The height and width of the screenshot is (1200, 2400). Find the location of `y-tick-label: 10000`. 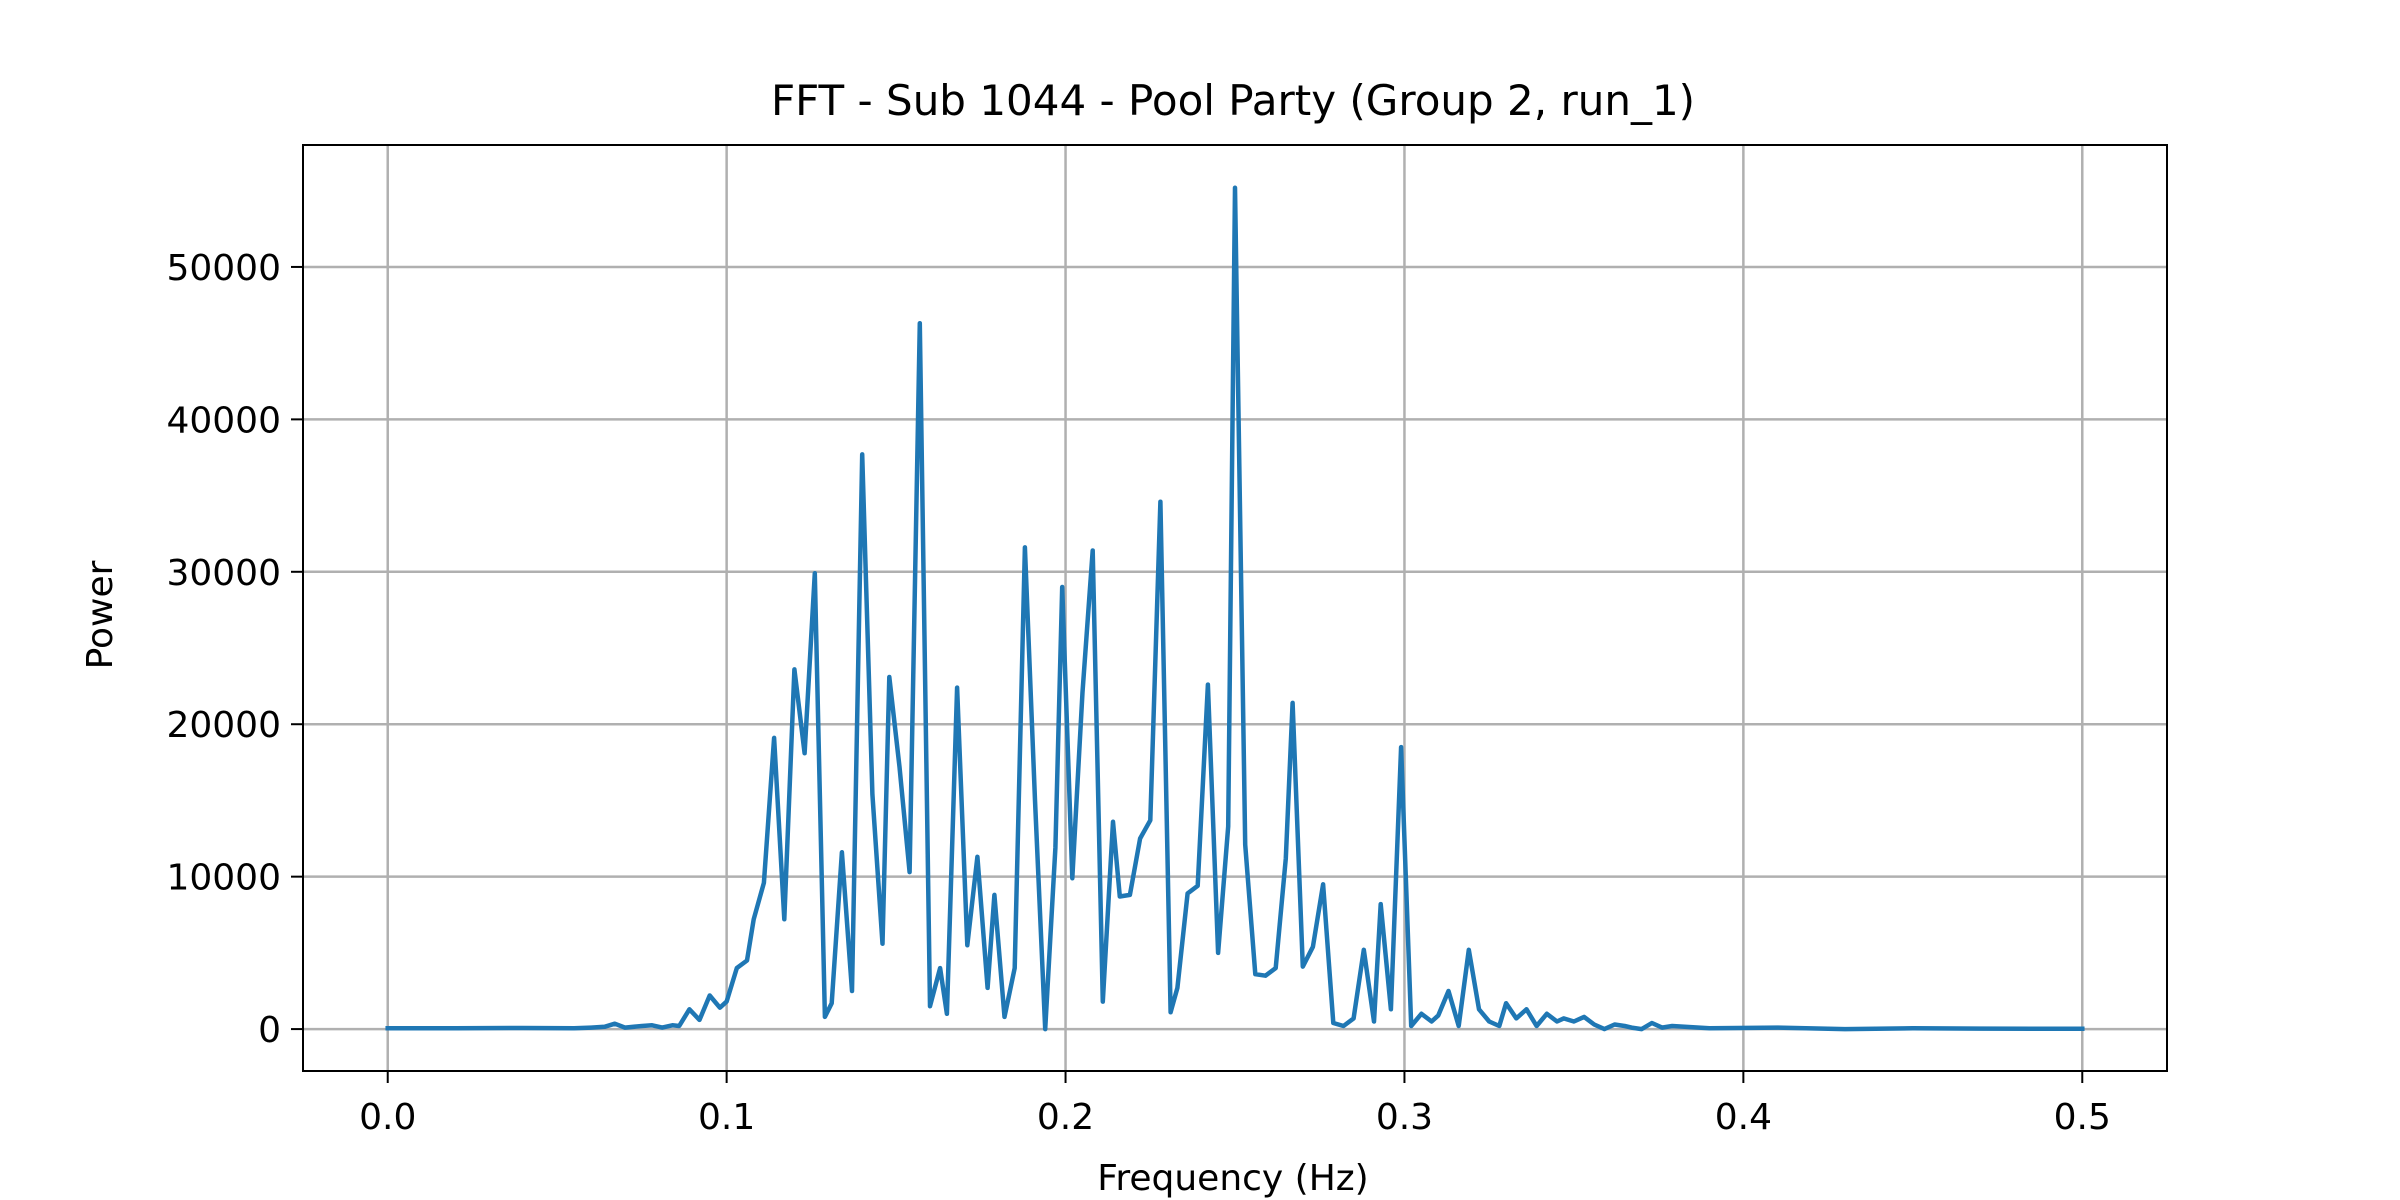

y-tick-label: 10000 is located at coordinates (223, 878).